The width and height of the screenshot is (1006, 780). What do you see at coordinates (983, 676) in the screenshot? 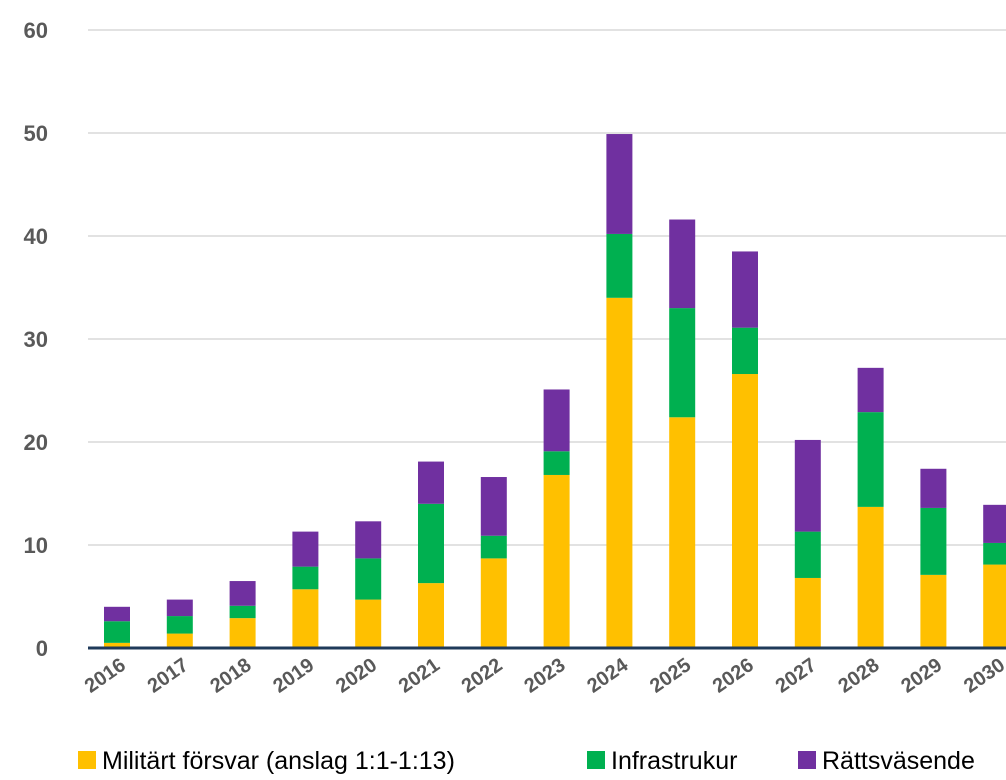
I see `x-tick-label: 2030` at bounding box center [983, 676].